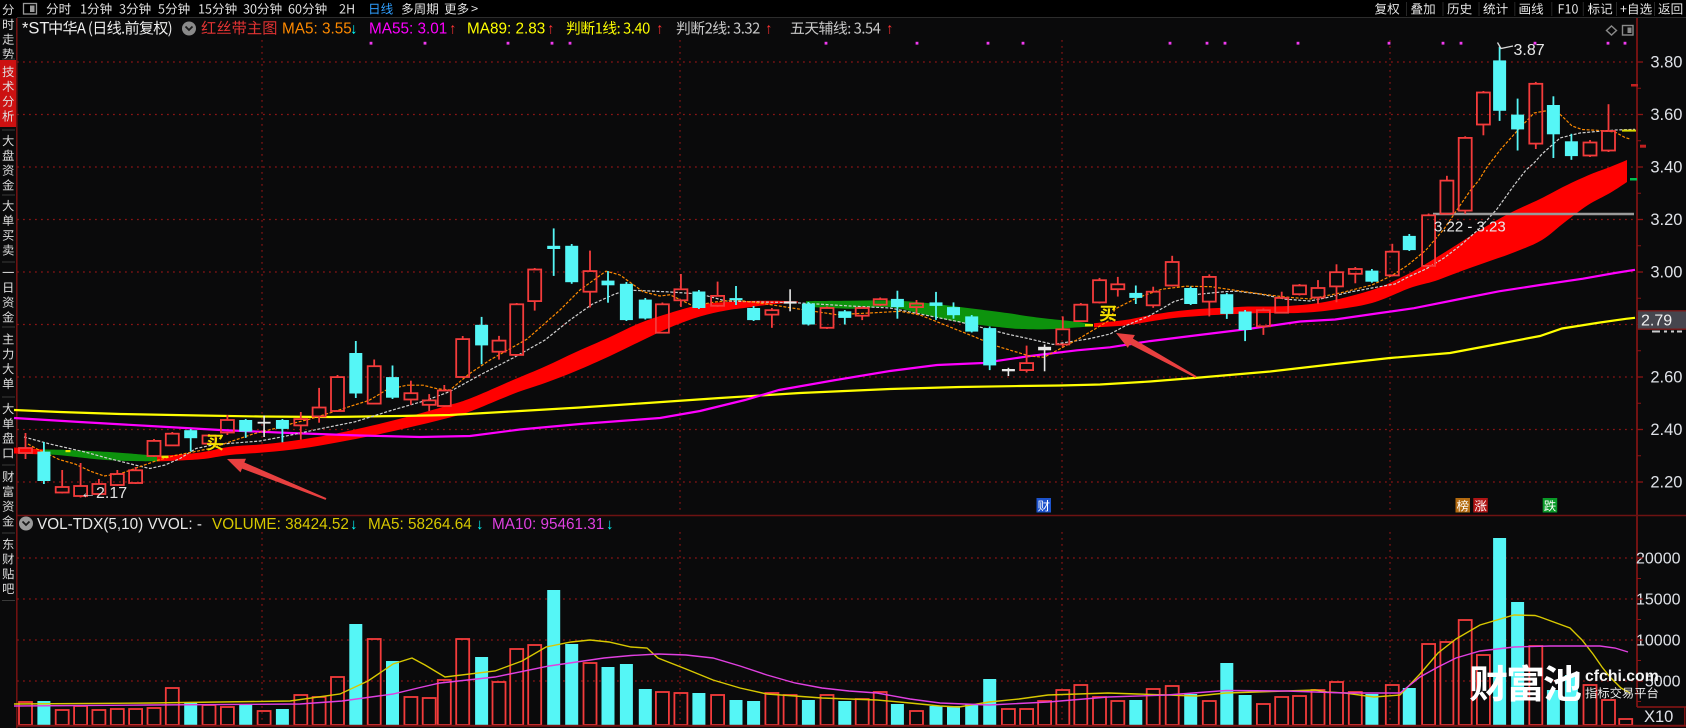  I want to click on svg-text: cfchi.com, so click(1622, 676).